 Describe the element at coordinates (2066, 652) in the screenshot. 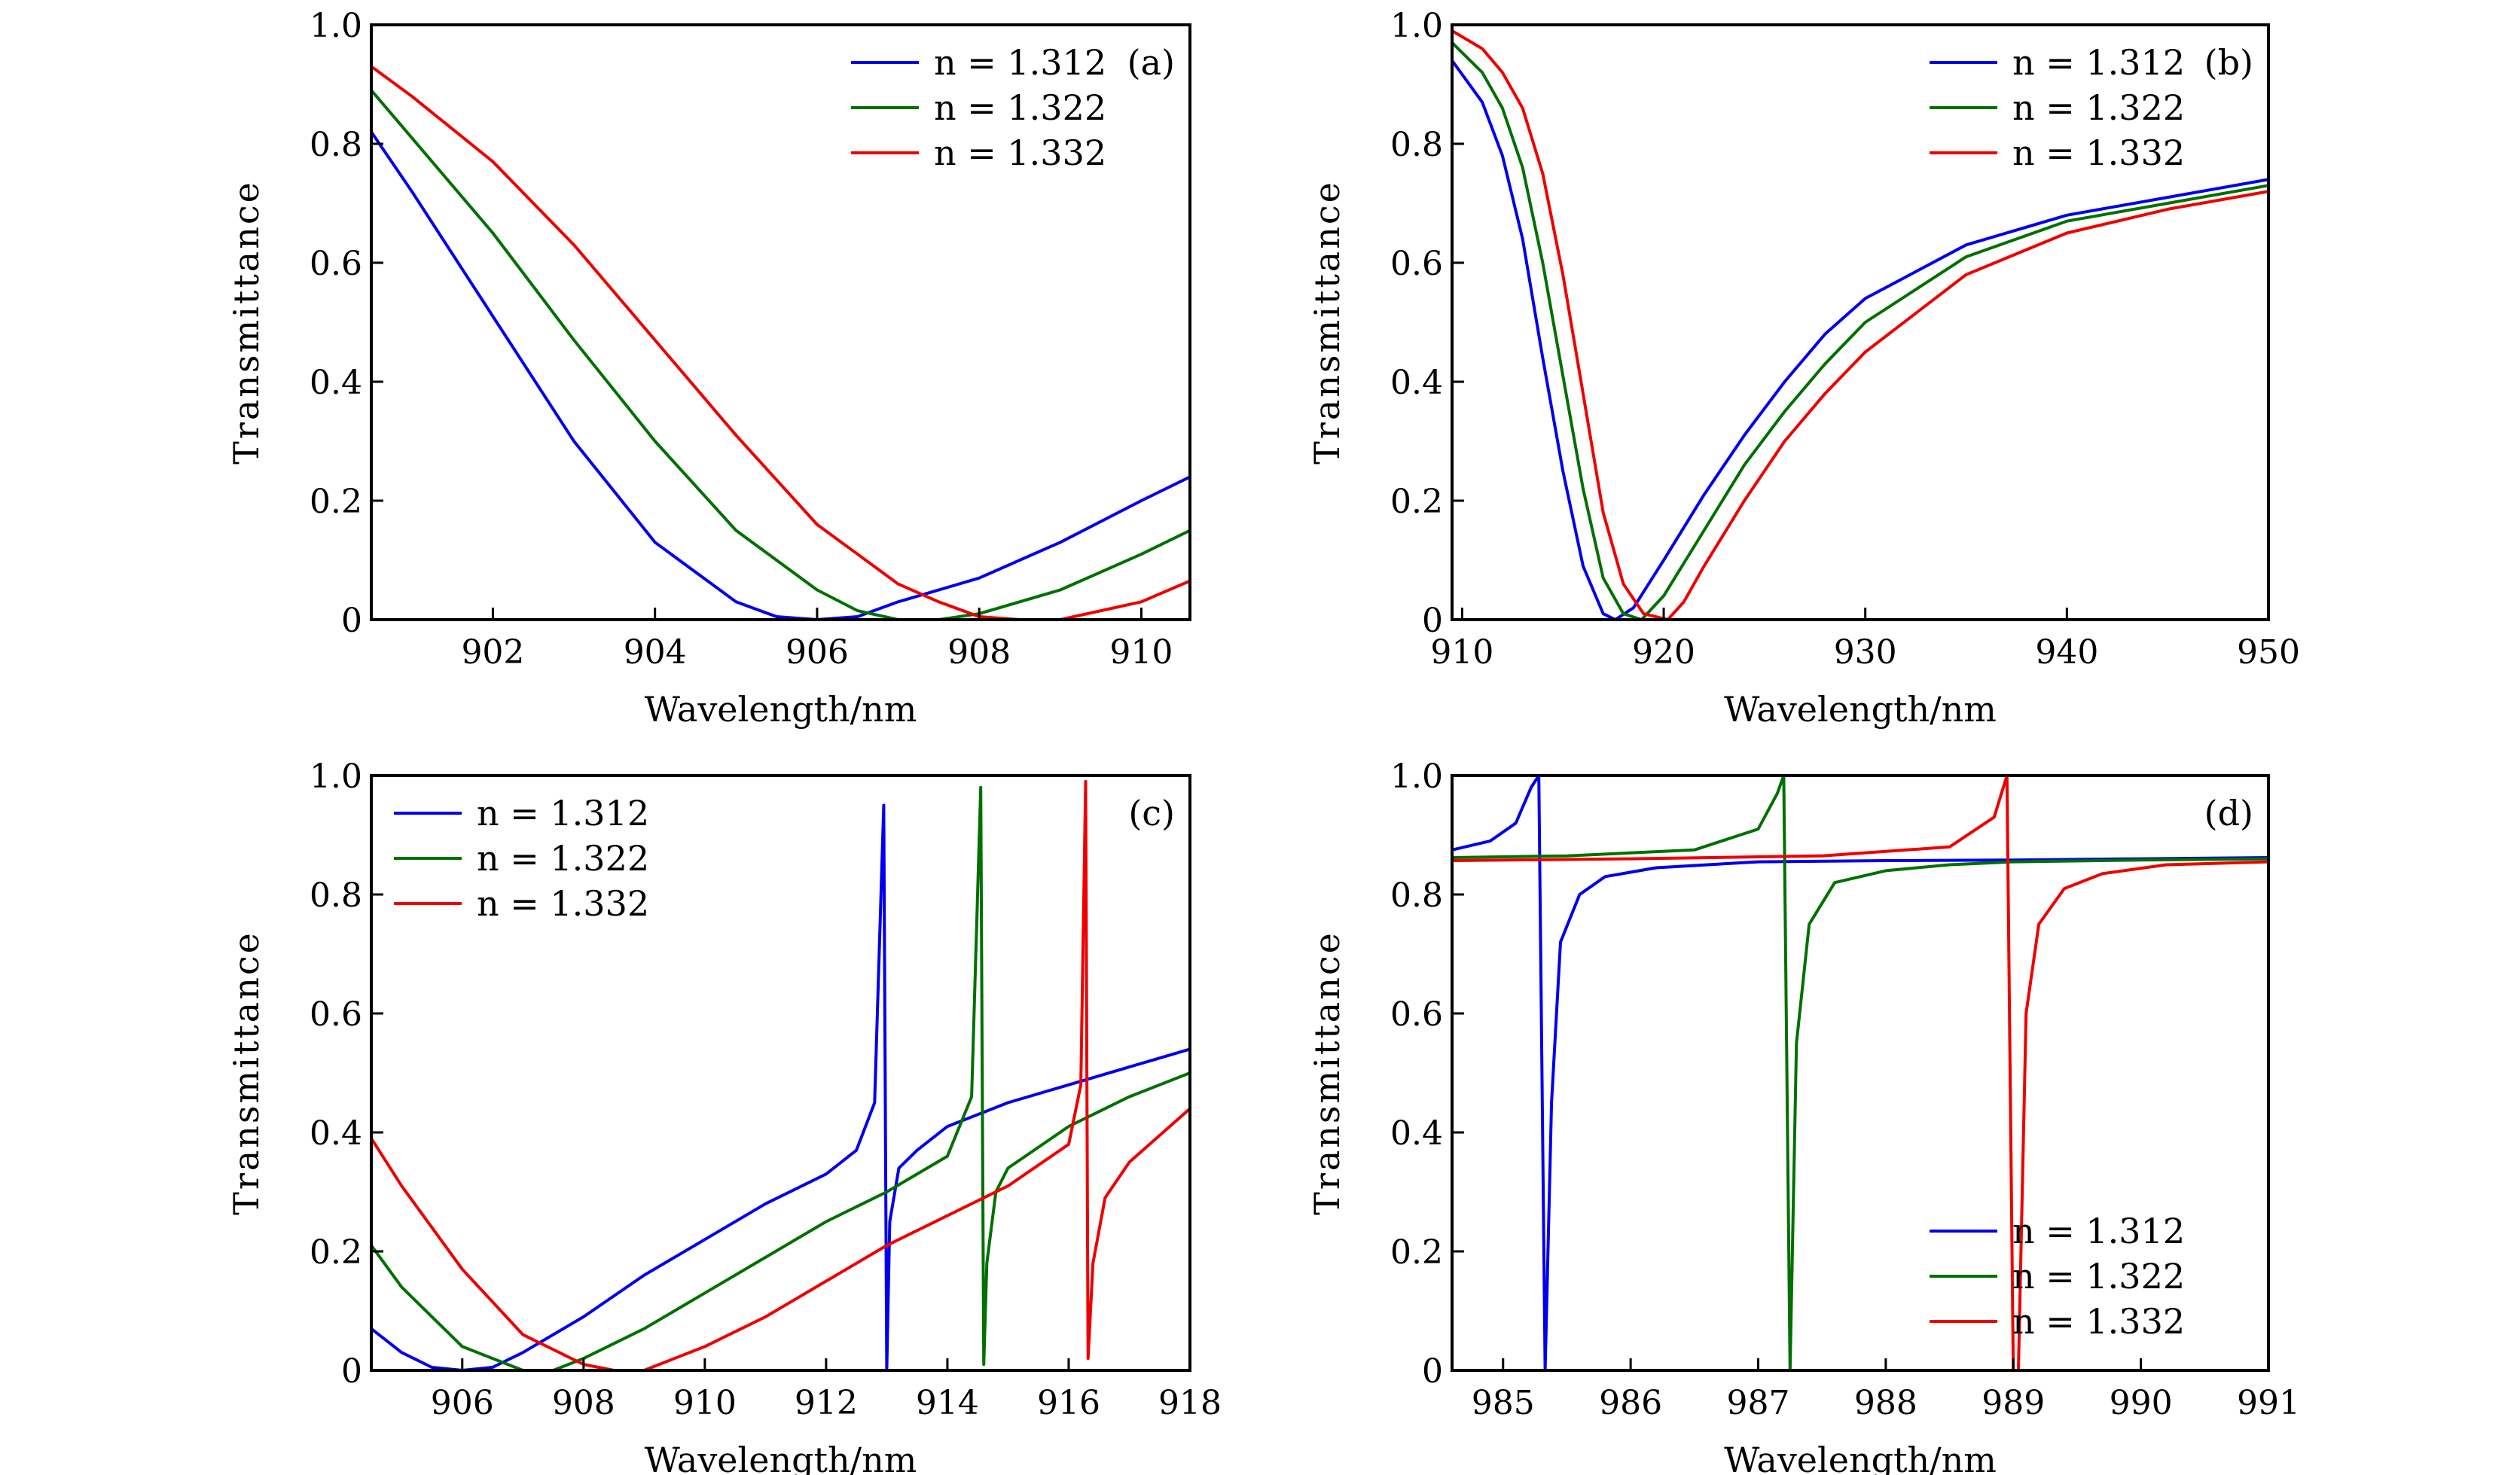

I see `x-tick-label: 940` at that location.